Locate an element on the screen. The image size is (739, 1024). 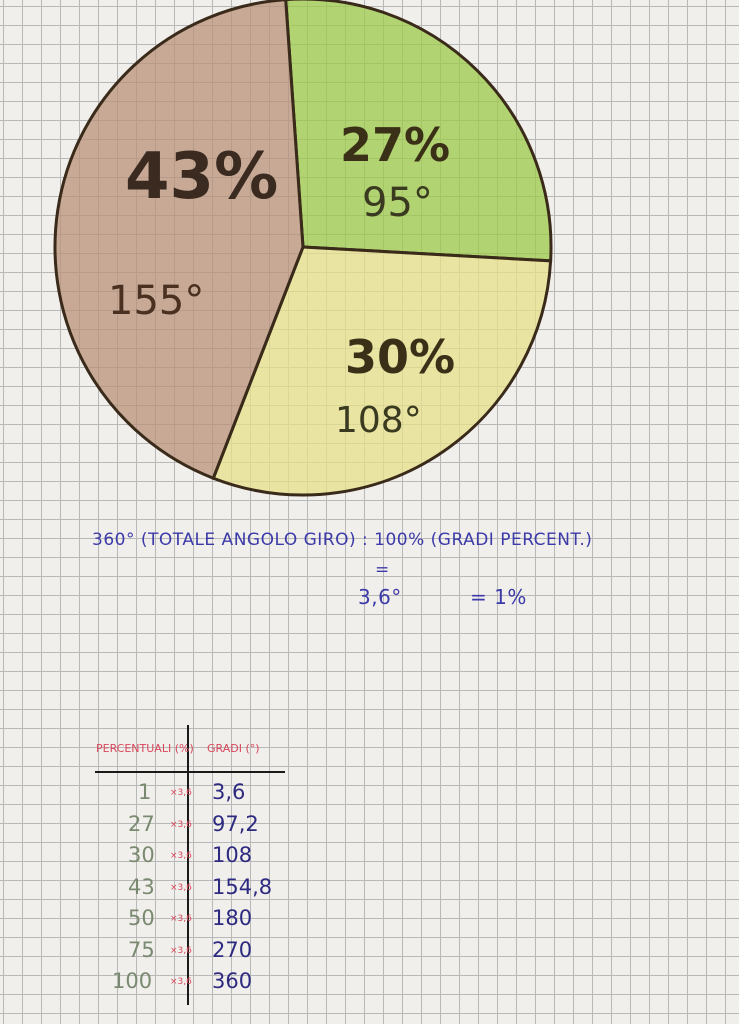
note-equals: = is located at coordinates (382, 570).